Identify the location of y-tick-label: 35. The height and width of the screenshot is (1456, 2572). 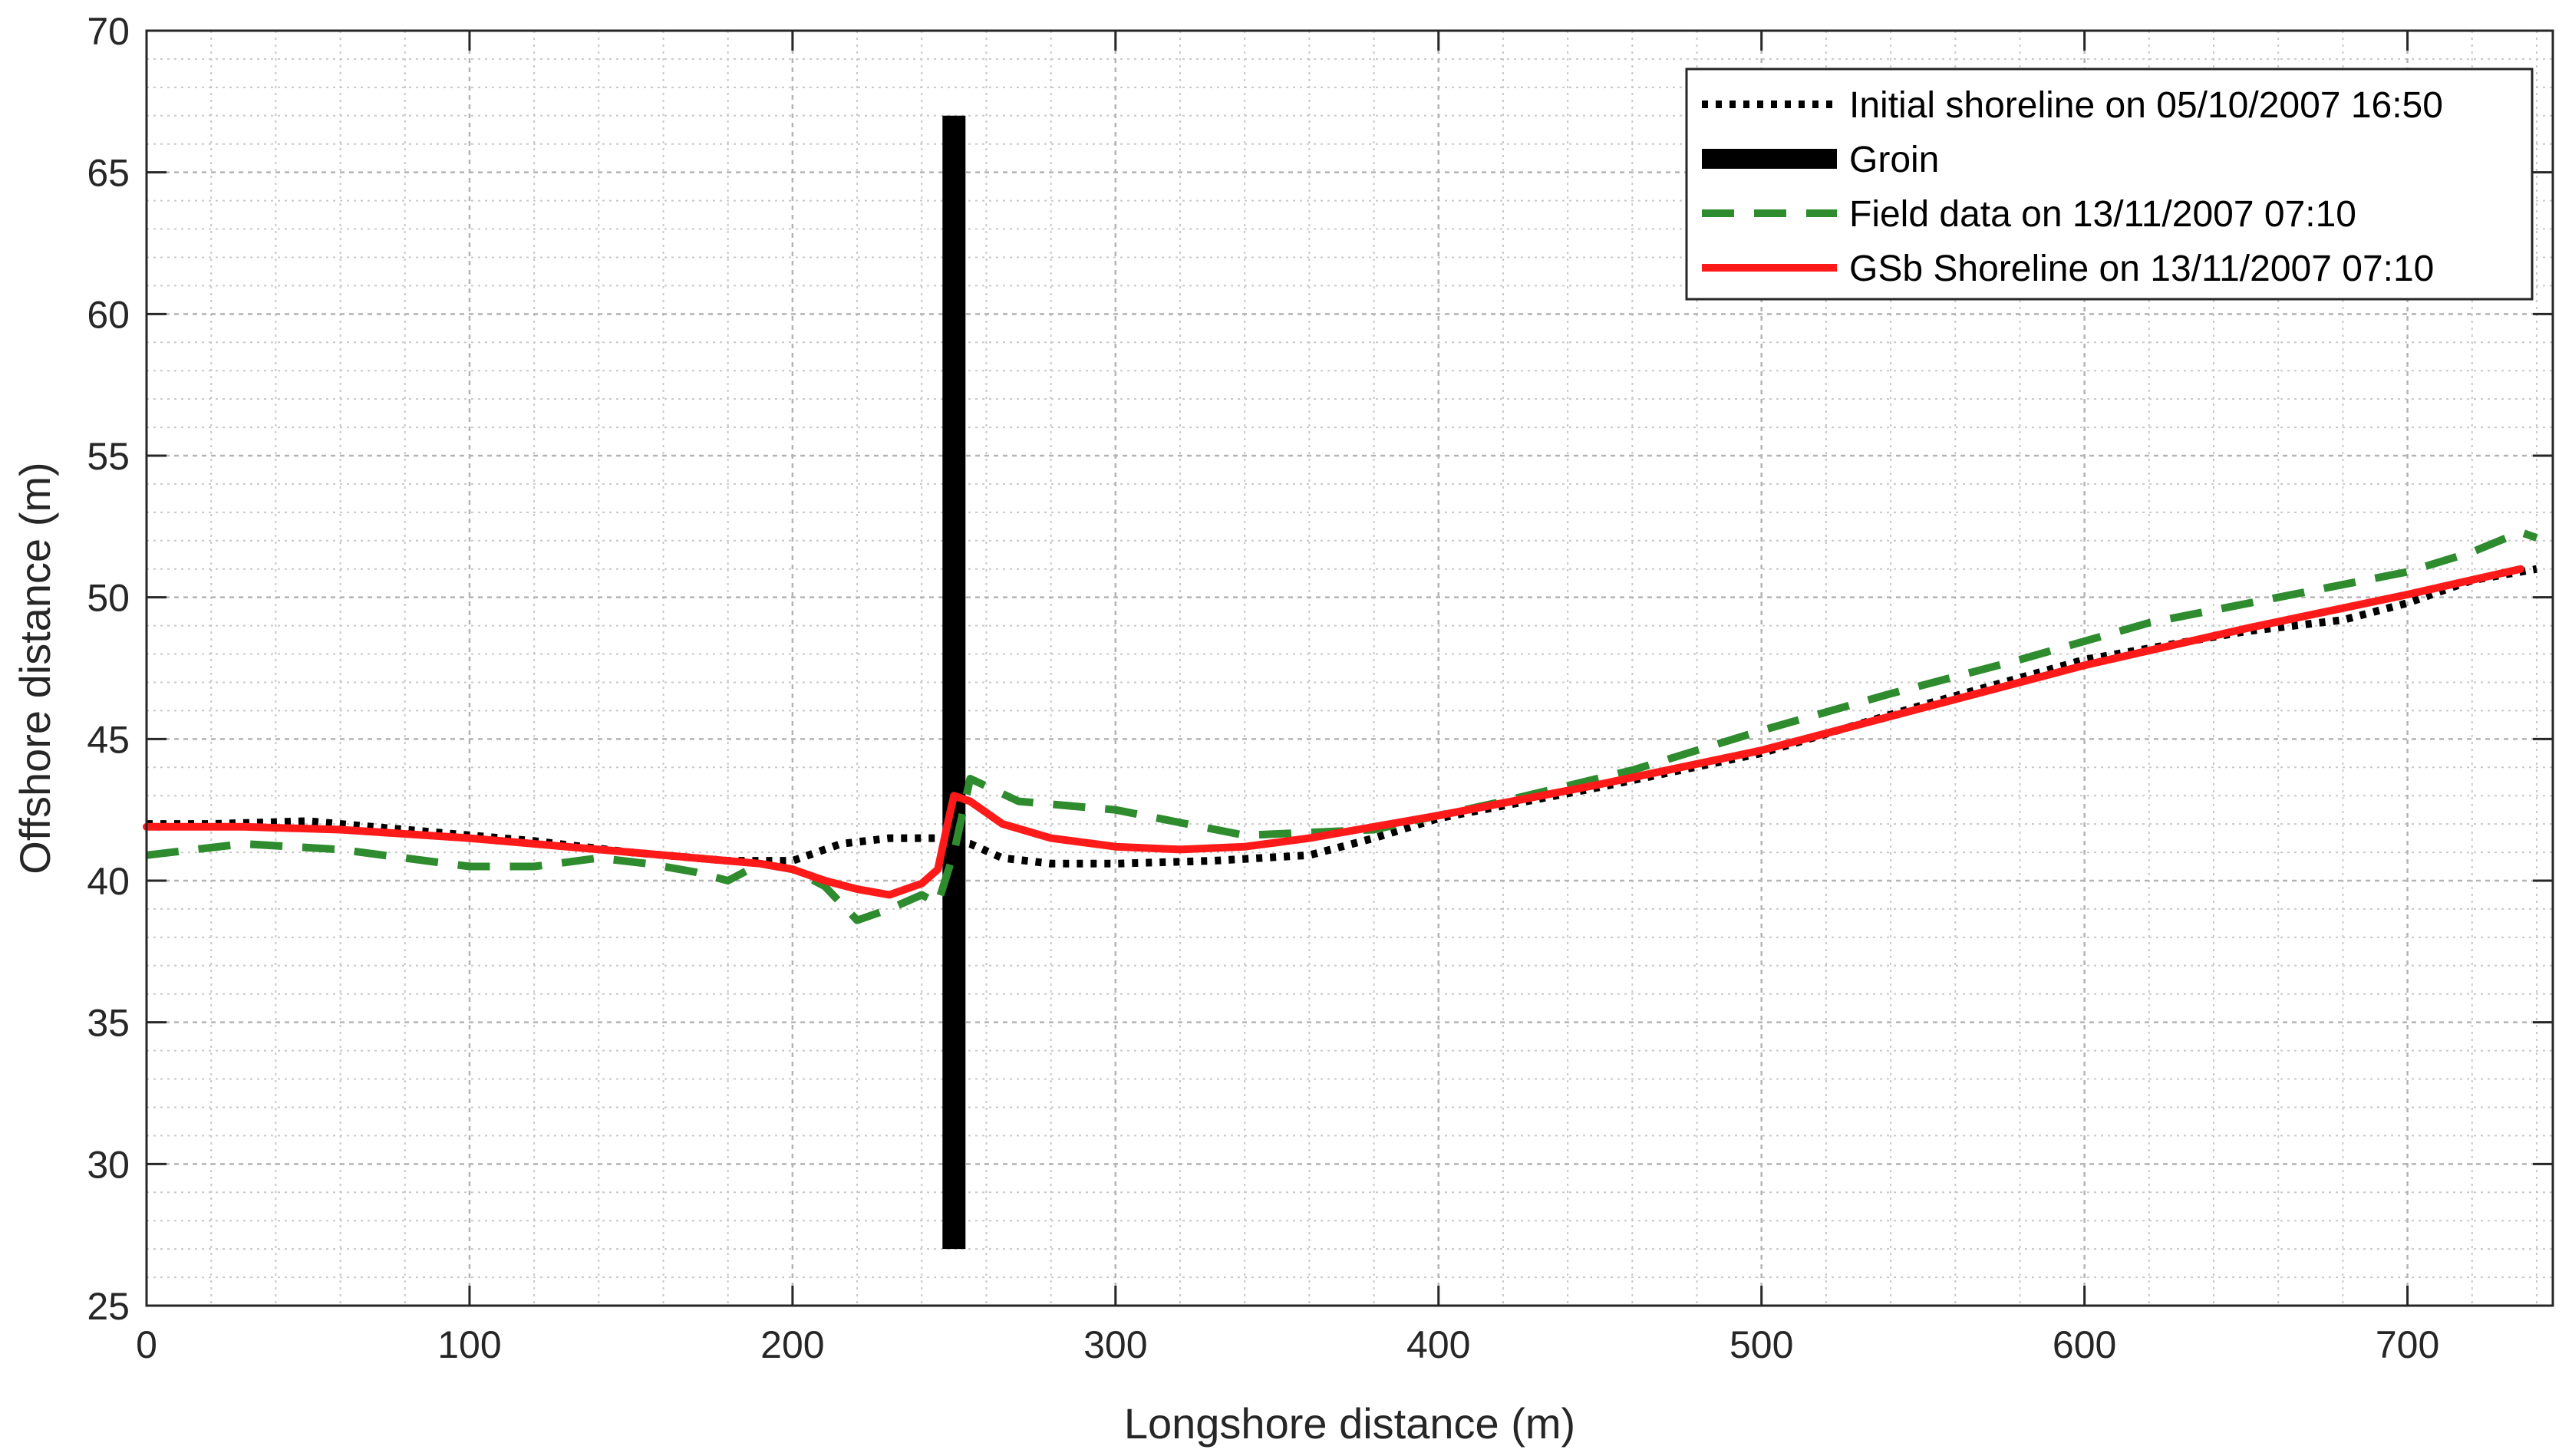
(108, 1023).